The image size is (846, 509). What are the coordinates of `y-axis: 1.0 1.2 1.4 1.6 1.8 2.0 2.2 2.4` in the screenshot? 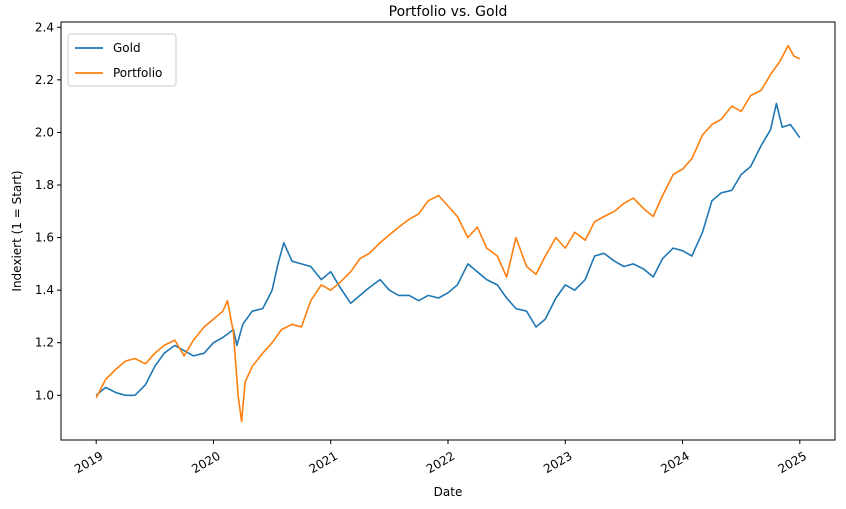 It's located at (48, 211).